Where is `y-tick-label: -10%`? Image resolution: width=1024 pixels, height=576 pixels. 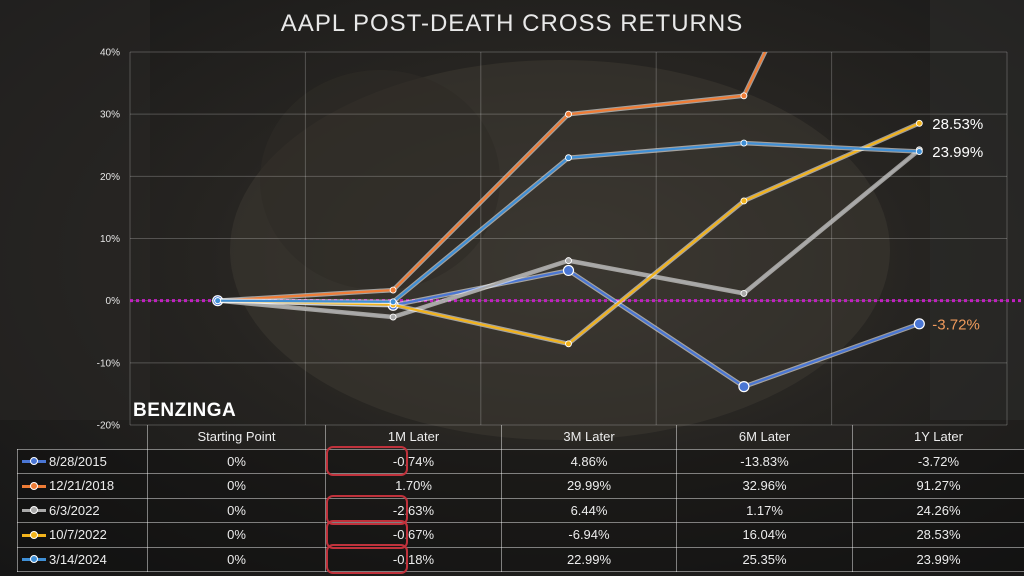
y-tick-label: -10% is located at coordinates (108, 363).